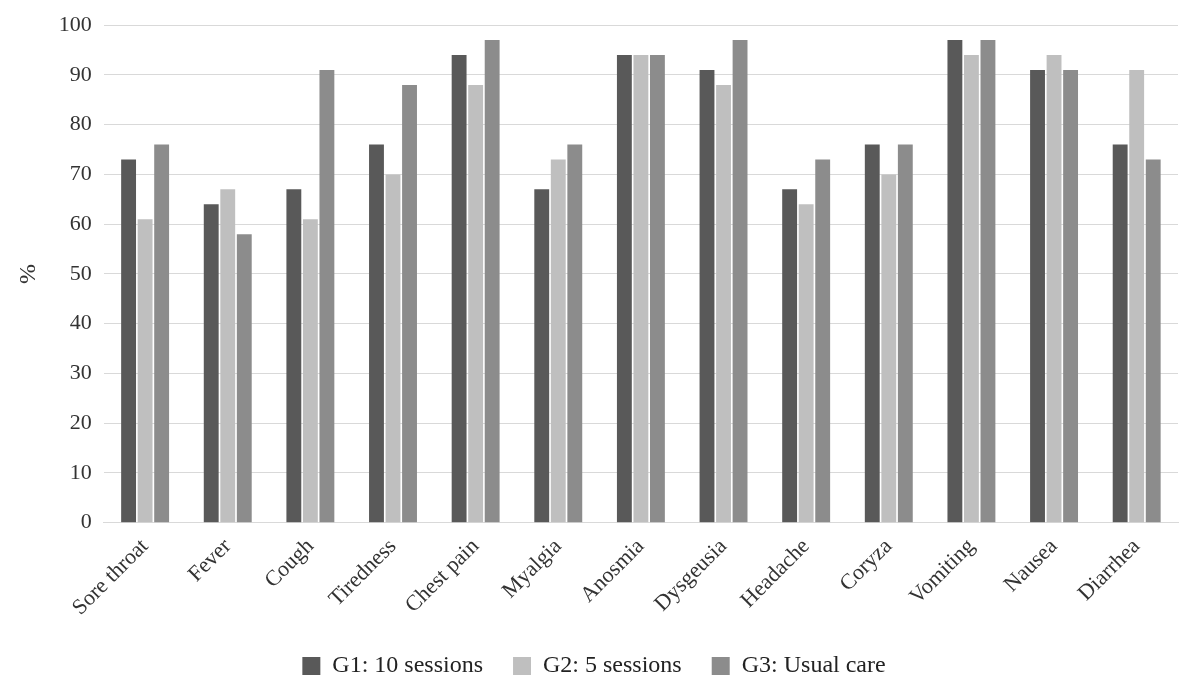 The height and width of the screenshot is (693, 1198). What do you see at coordinates (75, 23) in the screenshot?
I see `y-tick-label: 100` at bounding box center [75, 23].